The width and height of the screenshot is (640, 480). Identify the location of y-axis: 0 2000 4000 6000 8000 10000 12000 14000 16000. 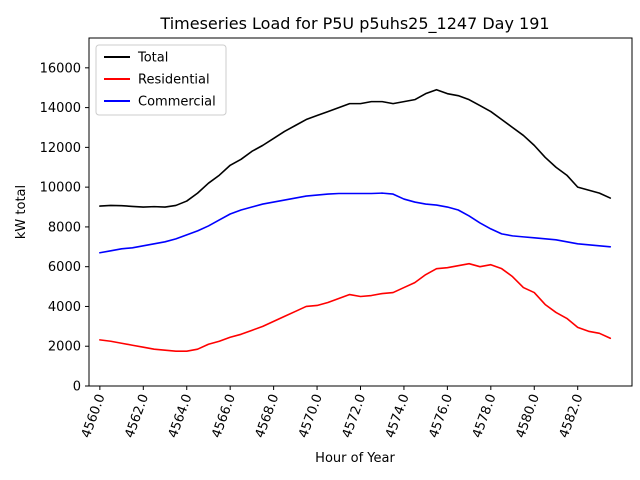
(64, 228).